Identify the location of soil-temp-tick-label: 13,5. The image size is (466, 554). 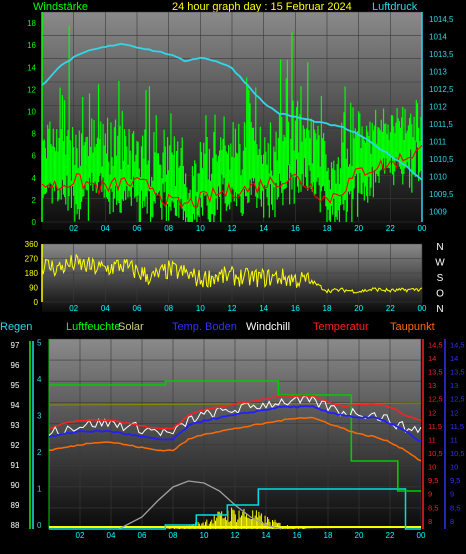
(457, 372).